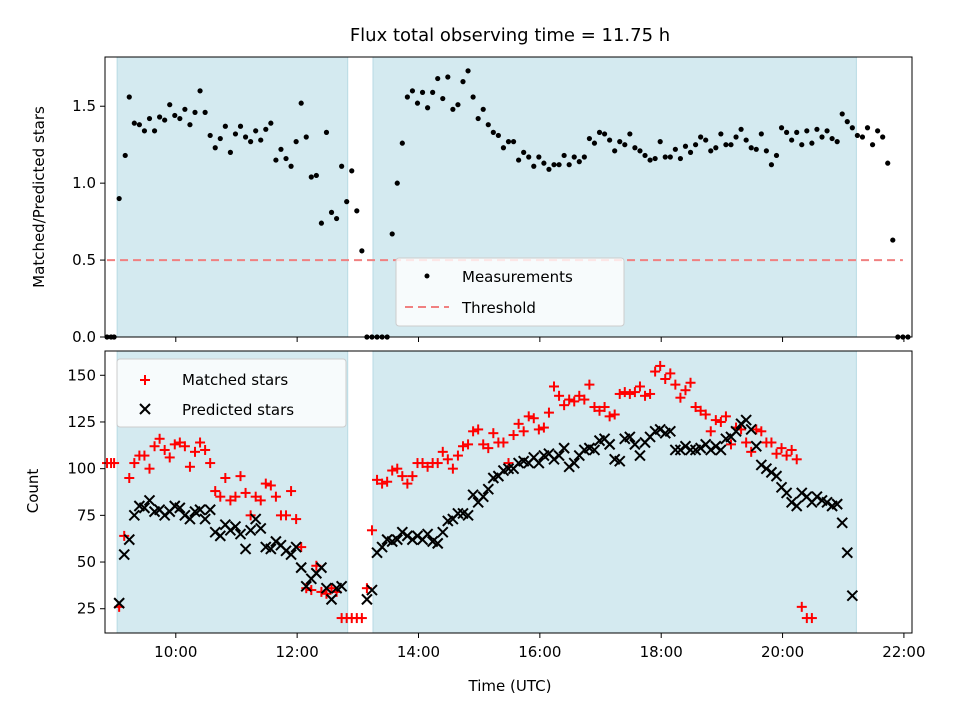 Image resolution: width=960 pixels, height=720 pixels. Describe the element at coordinates (510, 292) in the screenshot. I see `ratio-legend: Measurements Threshold` at that location.